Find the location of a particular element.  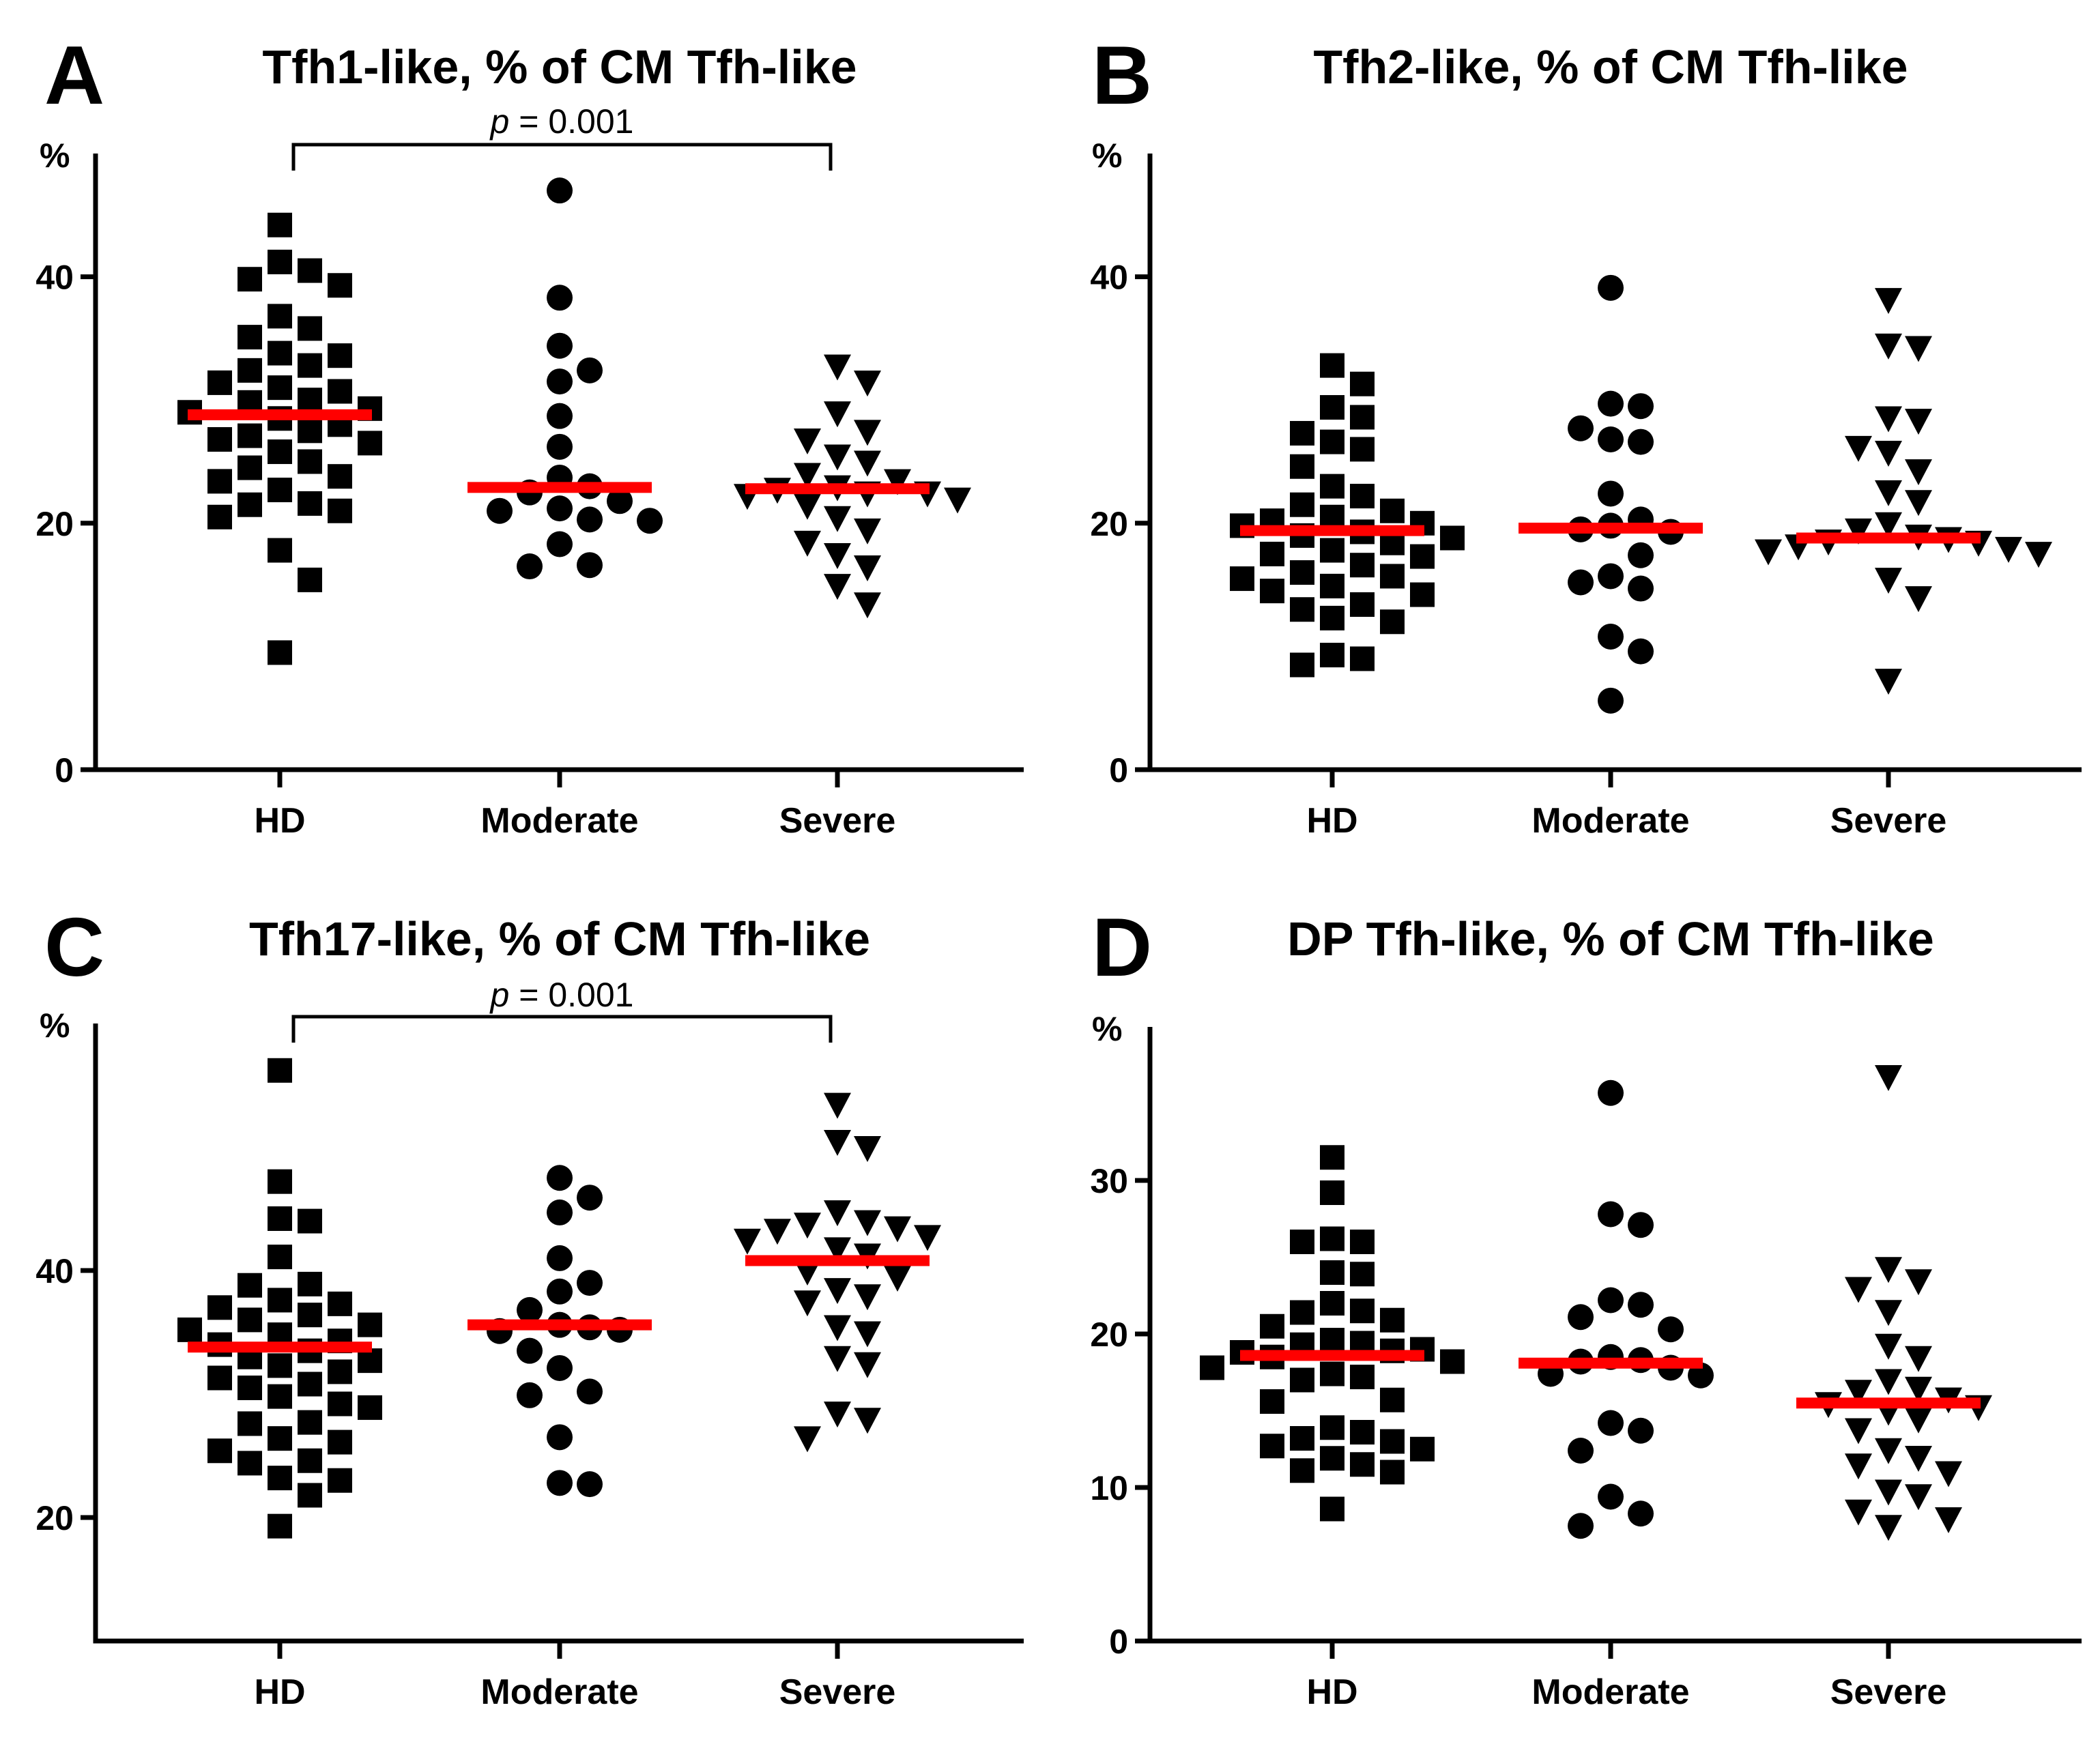

y-tick-label-a-0: 0 is located at coordinates (64, 770).